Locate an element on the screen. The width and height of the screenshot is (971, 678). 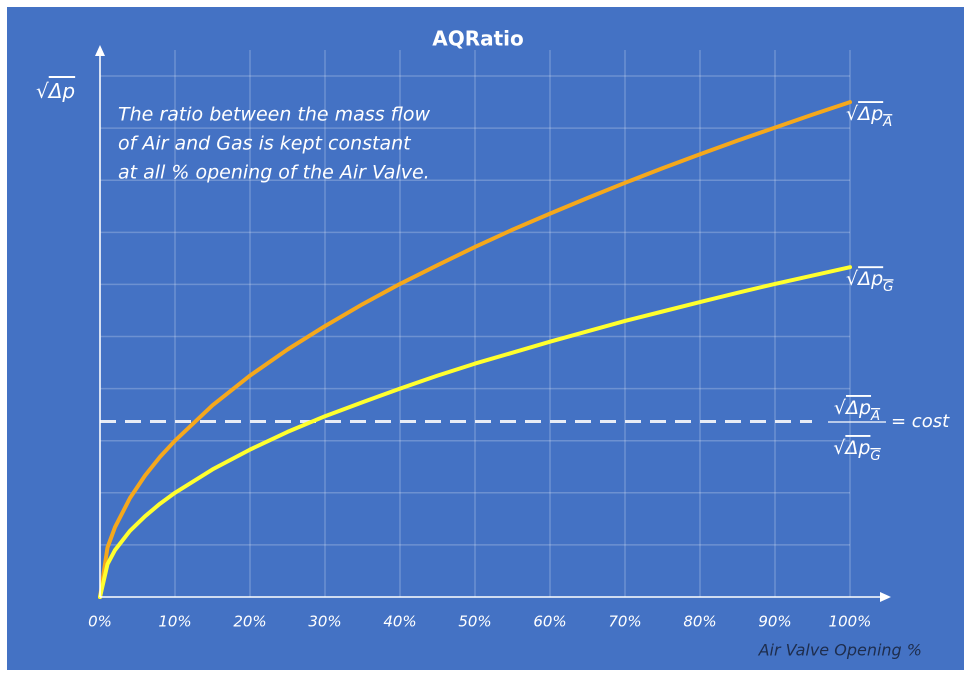
x-tick-label: 100% is located at coordinates (850, 622).